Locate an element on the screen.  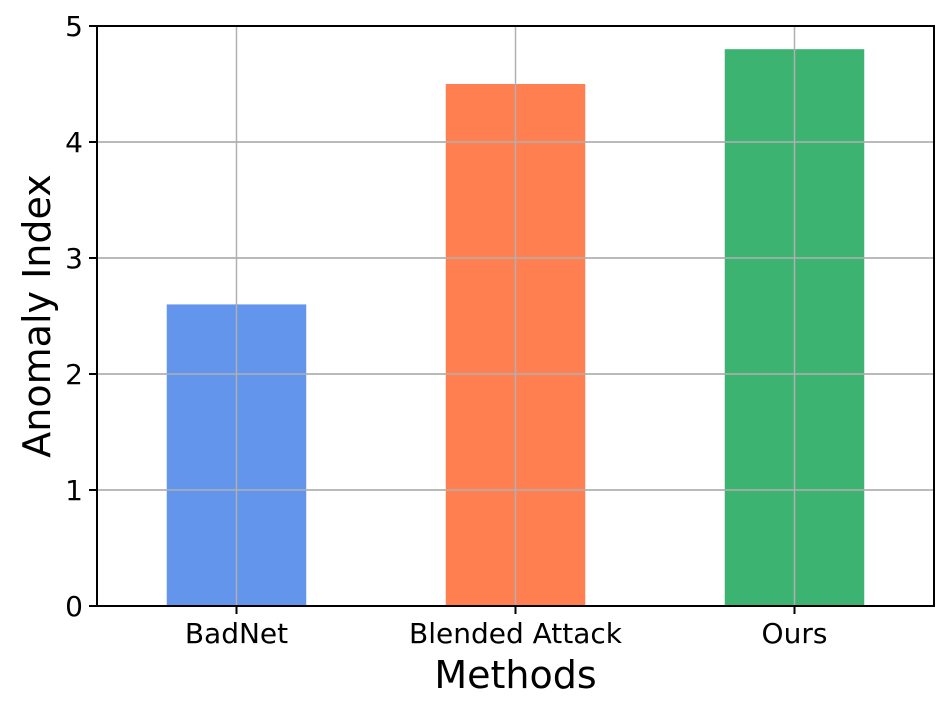
y-tick-label: 4 is located at coordinates (74, 142).